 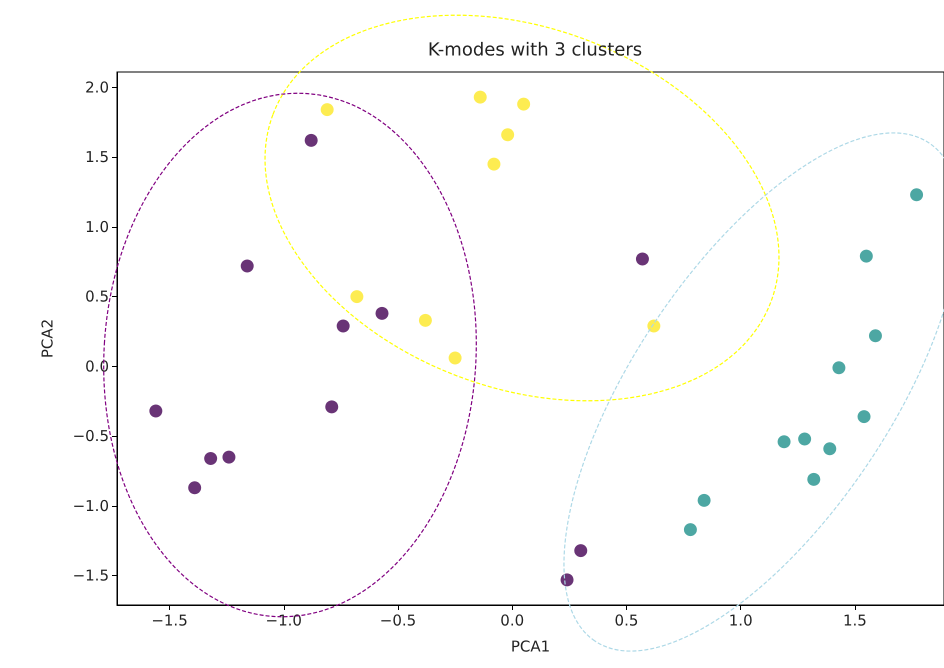 What do you see at coordinates (530, 647) in the screenshot?
I see `x-axis-title: PCA1` at bounding box center [530, 647].